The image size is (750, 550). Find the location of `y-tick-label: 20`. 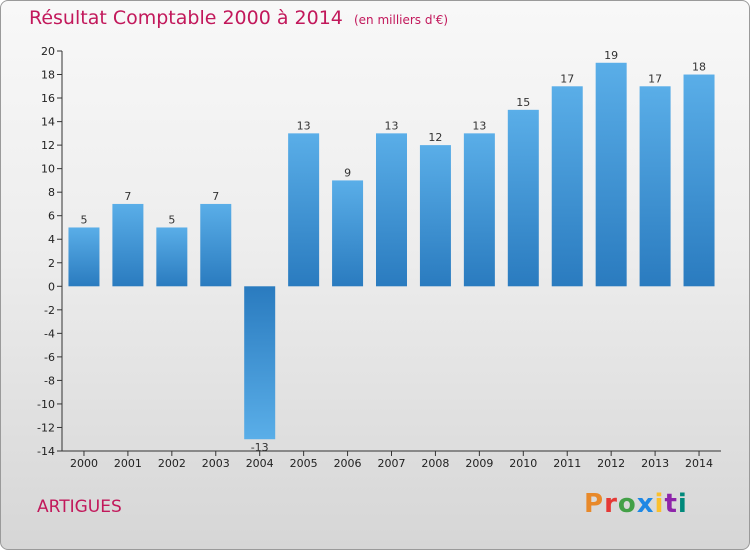

y-tick-label: 20 is located at coordinates (48, 51).